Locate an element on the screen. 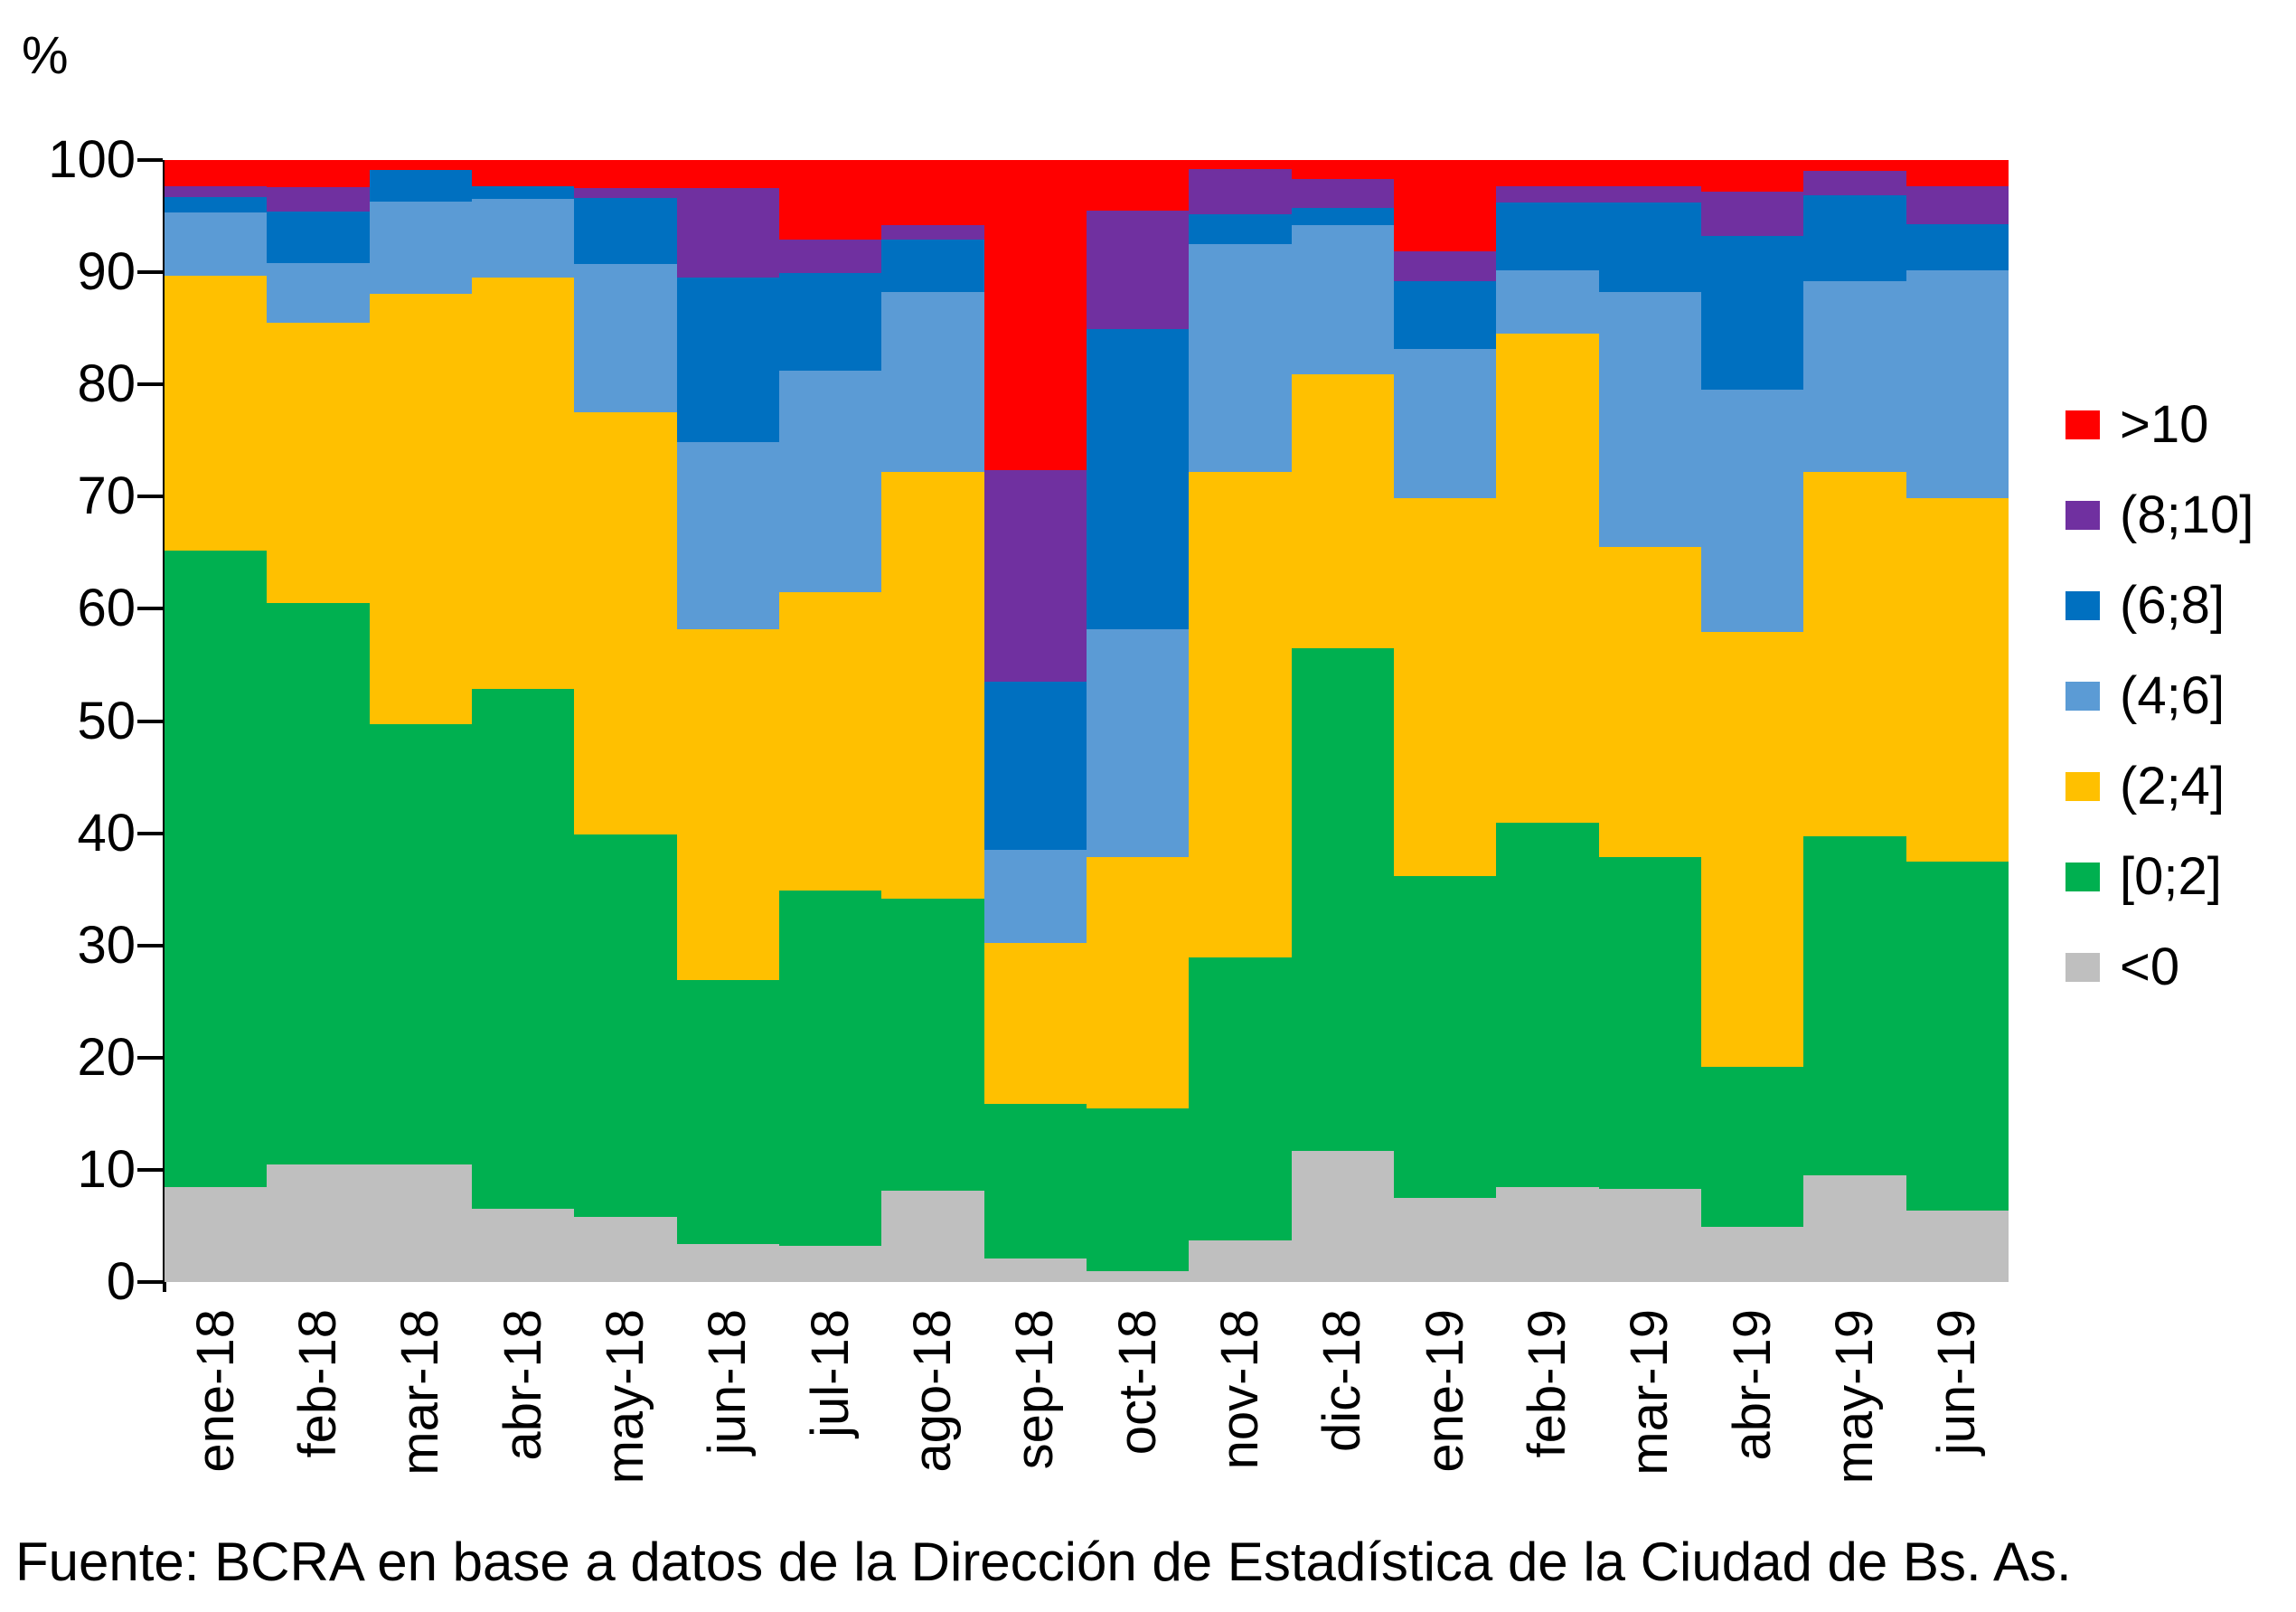 Image resolution: width=2296 pixels, height=1612 pixels. bar-segment-abr-19-(4;6] is located at coordinates (1752, 511).